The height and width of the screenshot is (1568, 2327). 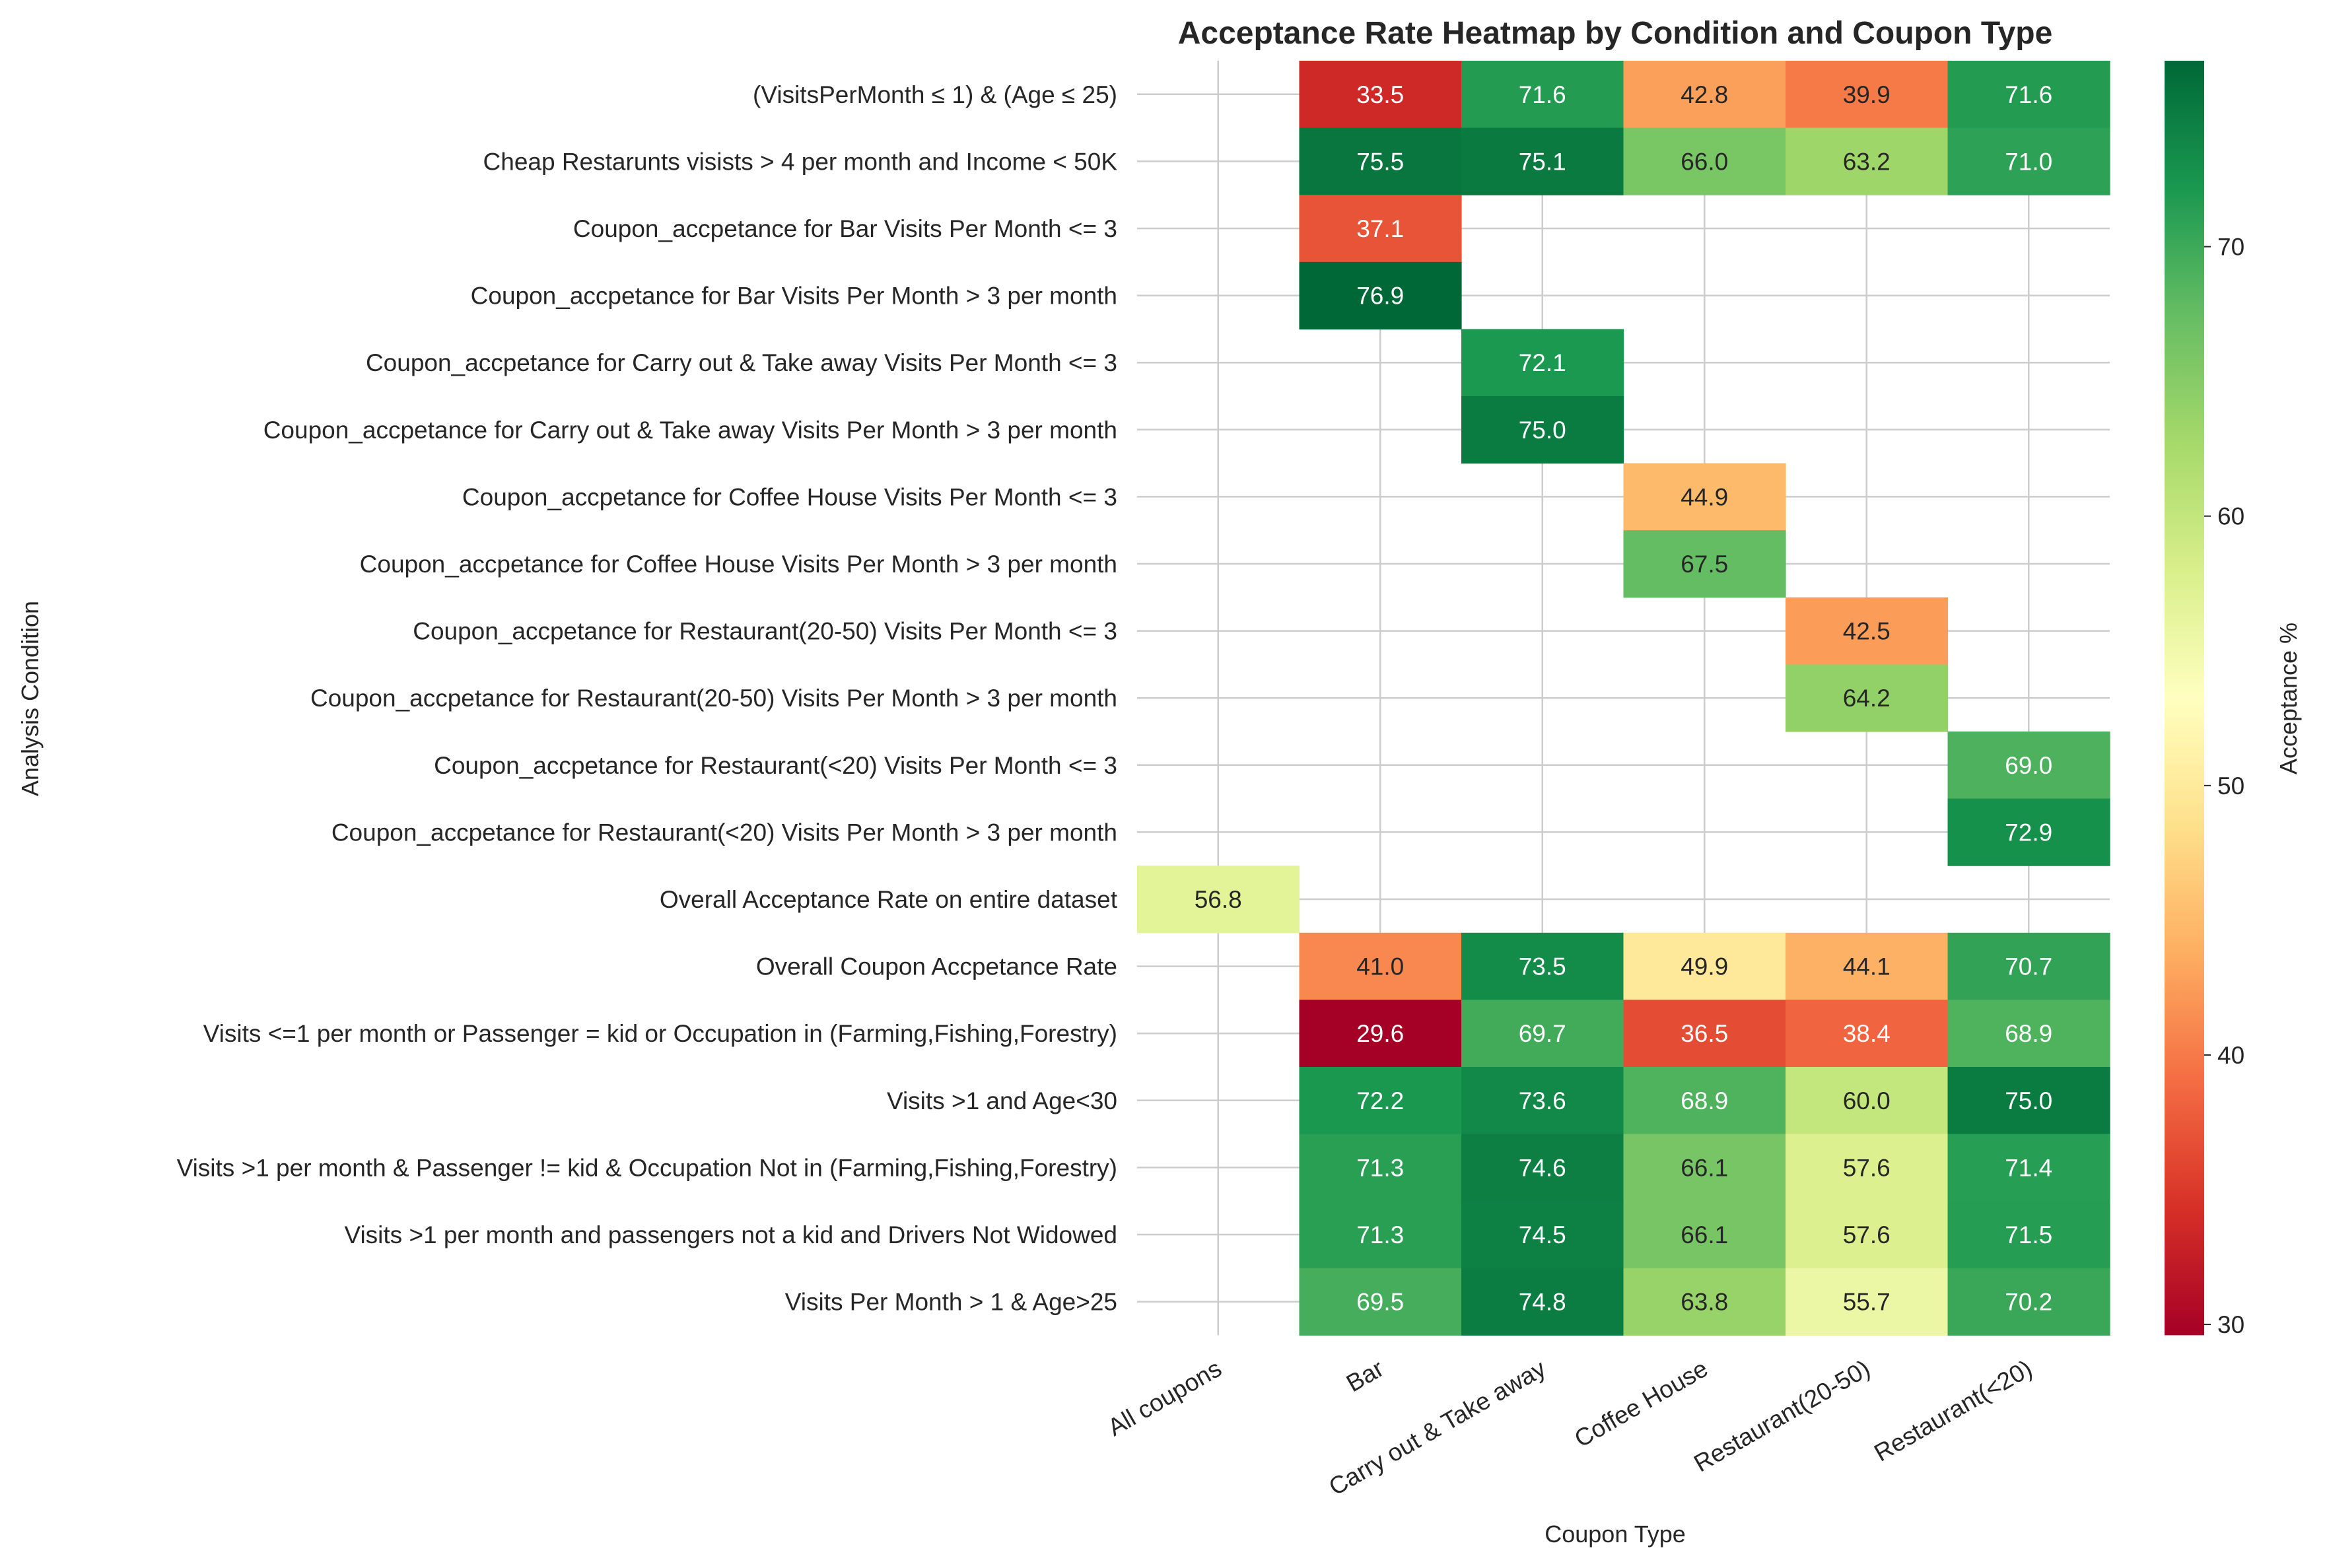 What do you see at coordinates (1952, 1411) in the screenshot?
I see `column-label: Restaurant(<20)` at bounding box center [1952, 1411].